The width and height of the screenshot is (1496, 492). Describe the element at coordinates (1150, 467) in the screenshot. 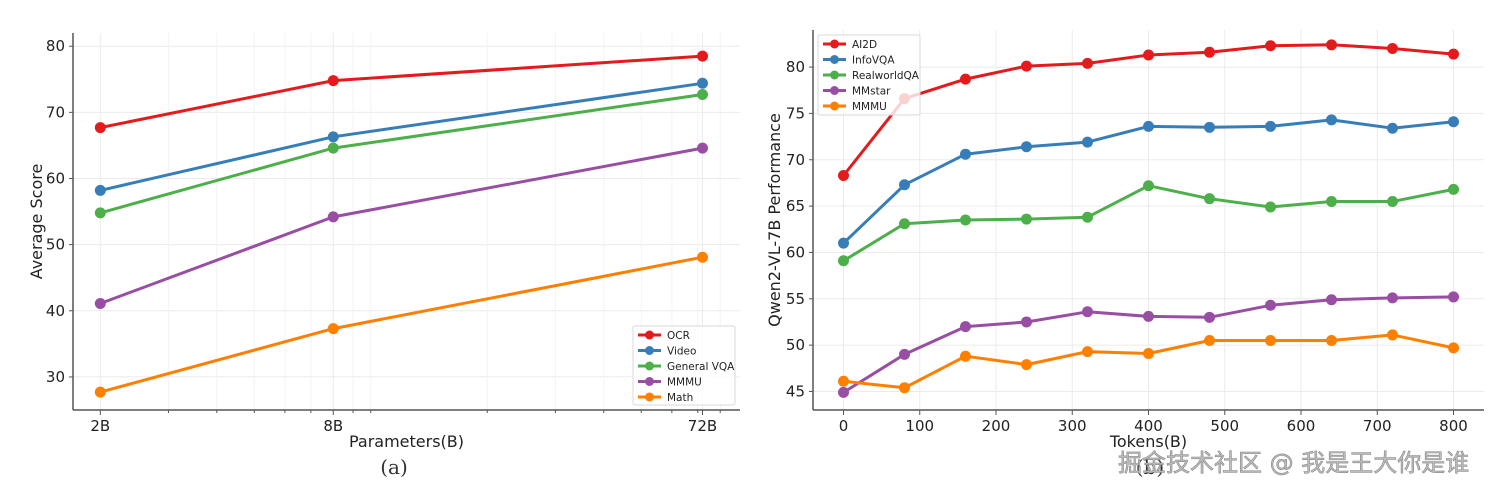

I see `caption-b: (b)` at that location.